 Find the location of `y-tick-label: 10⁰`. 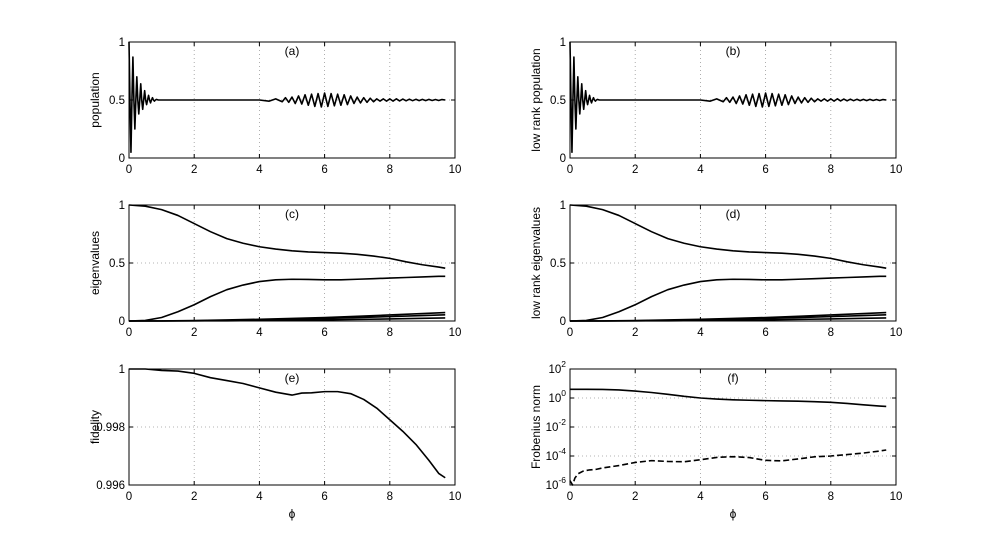

y-tick-label: 10⁰ is located at coordinates (557, 396).